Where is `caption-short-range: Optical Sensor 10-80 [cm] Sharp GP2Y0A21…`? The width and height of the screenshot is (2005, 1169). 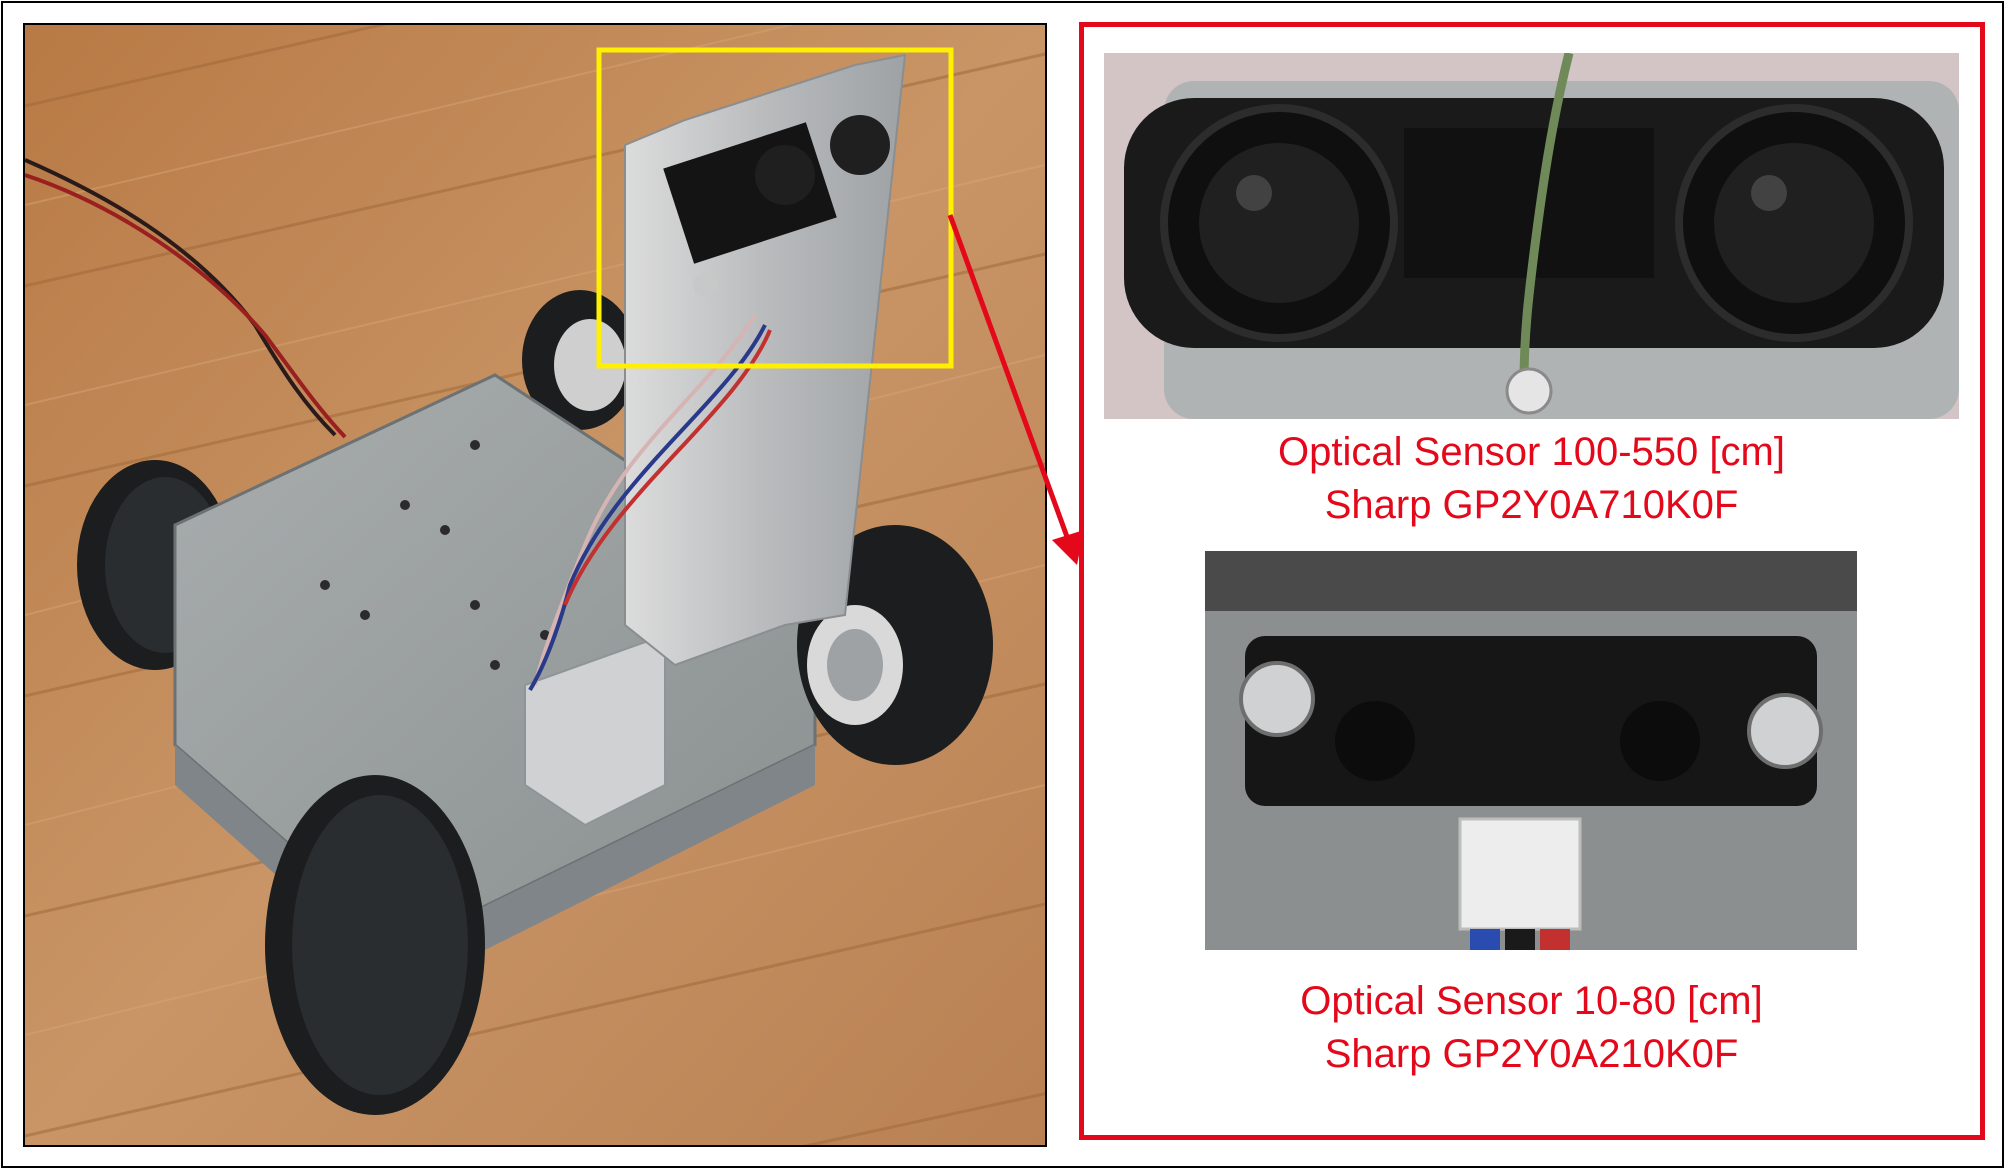 caption-short-range: Optical Sensor 10-80 [cm] Sharp GP2Y0A21… is located at coordinates (1531, 1028).